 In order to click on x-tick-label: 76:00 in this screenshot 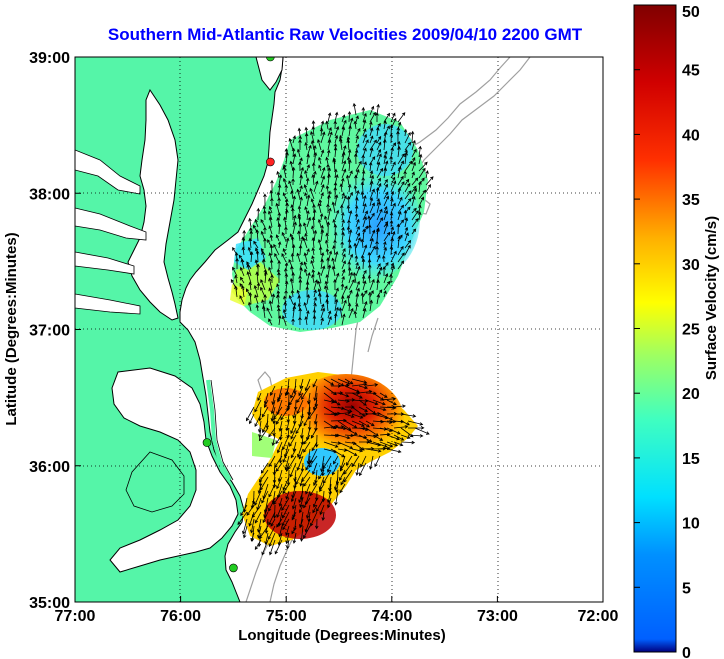, I will do `click(180, 616)`.